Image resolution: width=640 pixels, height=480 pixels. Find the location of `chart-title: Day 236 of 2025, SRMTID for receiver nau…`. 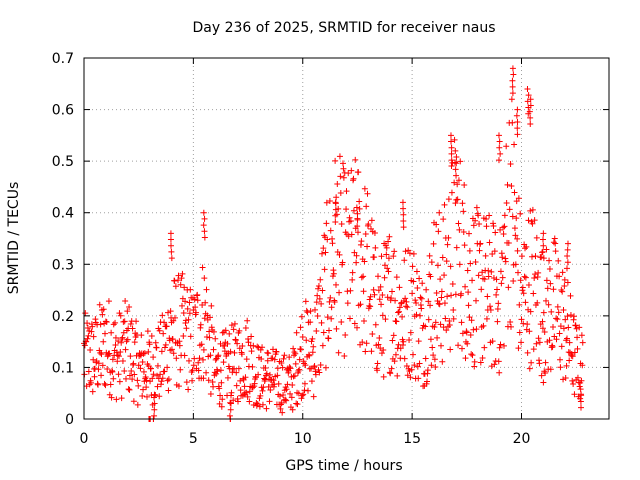

chart-title: Day 236 of 2025, SRMTID for receiver nau… is located at coordinates (343, 28).